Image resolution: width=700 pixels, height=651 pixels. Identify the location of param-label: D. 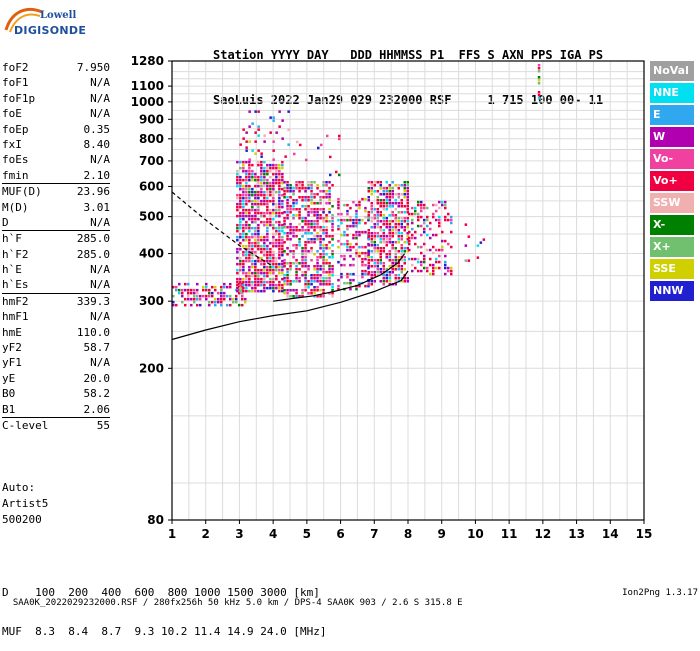
(5, 222).